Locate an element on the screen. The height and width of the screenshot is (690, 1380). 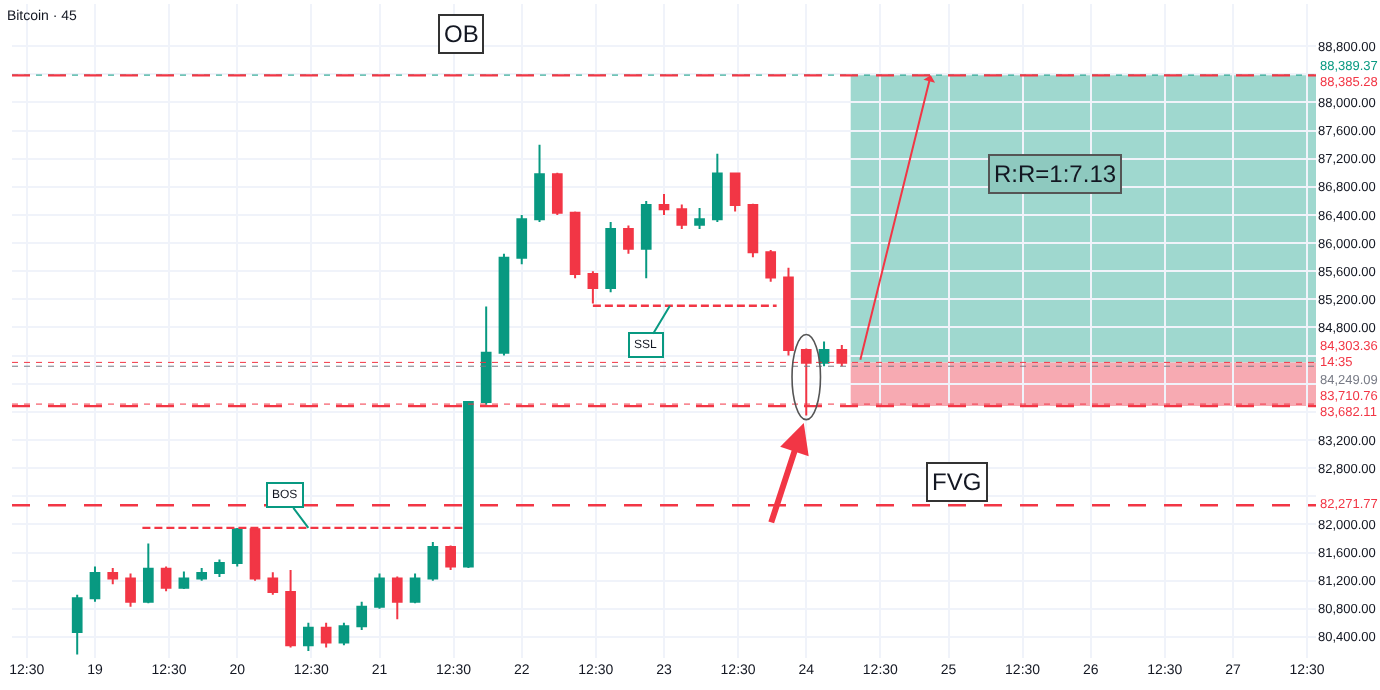
annotation: R:R=1:7.13 is located at coordinates (1055, 174).